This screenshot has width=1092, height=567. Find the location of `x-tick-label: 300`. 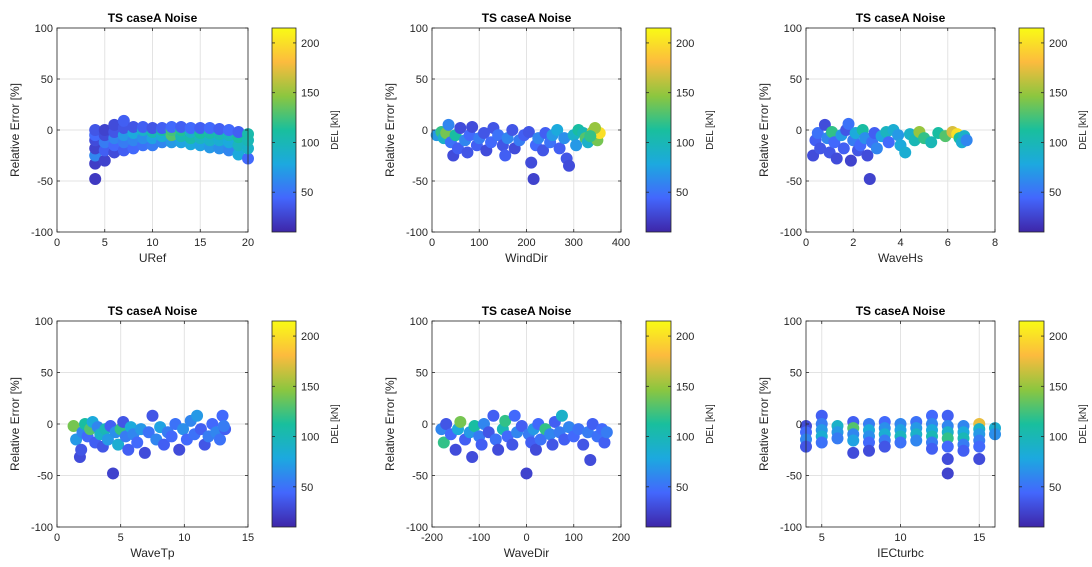

x-tick-label: 300 is located at coordinates (574, 243).